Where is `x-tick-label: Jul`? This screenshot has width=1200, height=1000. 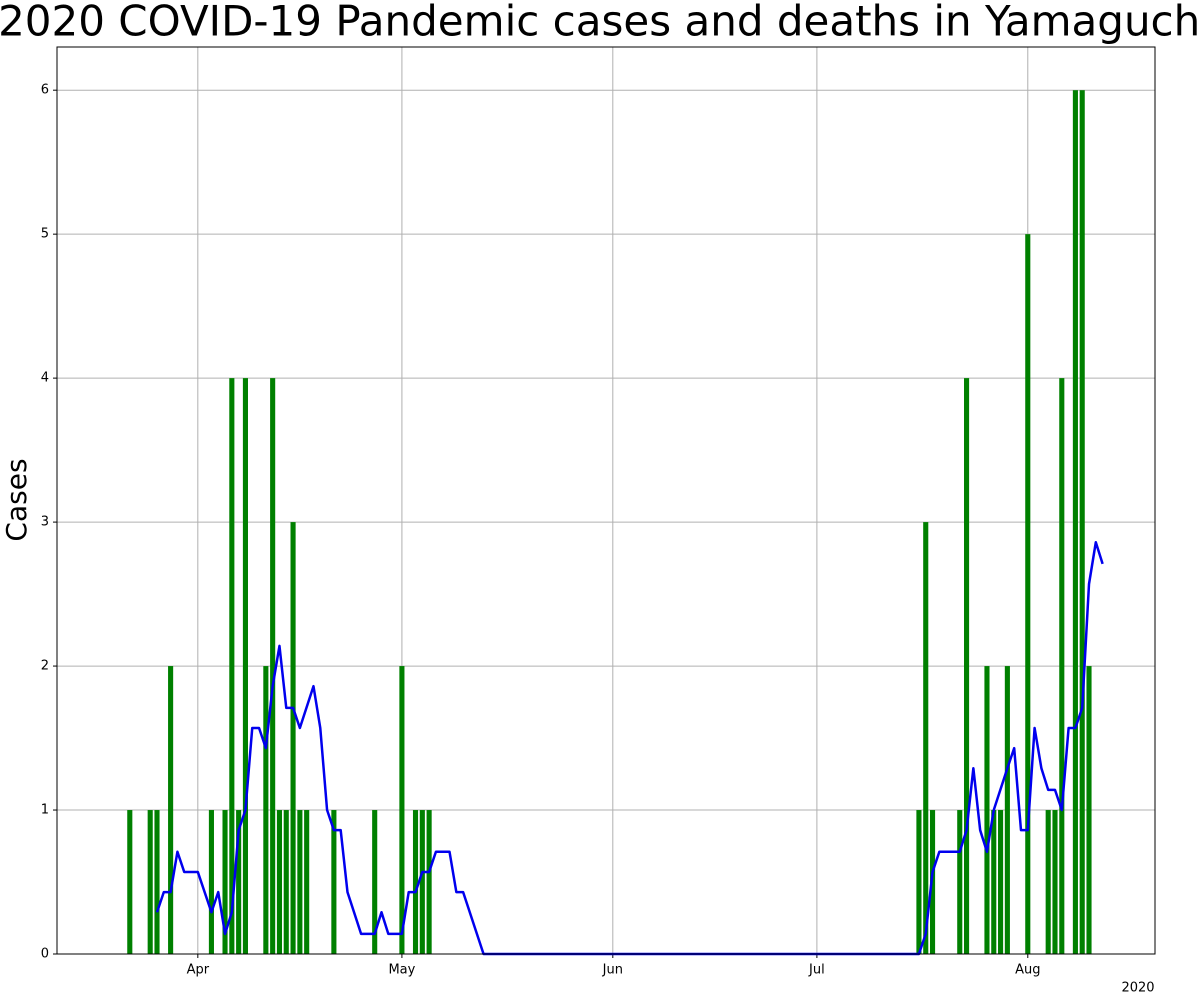 x-tick-label: Jul is located at coordinates (816, 970).